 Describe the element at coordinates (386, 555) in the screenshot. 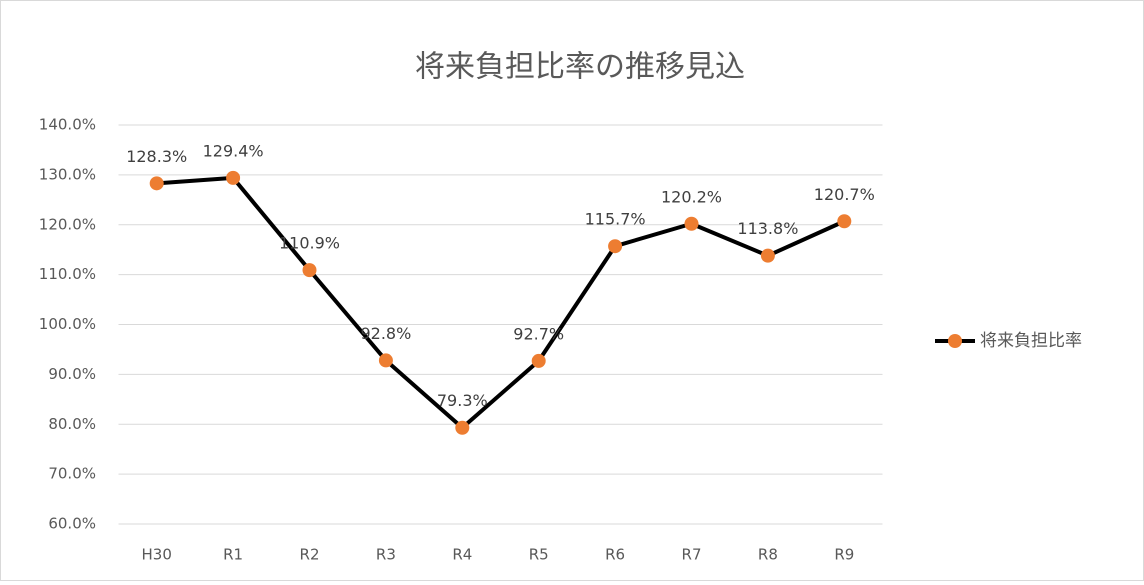

I see `x-tick-label: R3` at that location.